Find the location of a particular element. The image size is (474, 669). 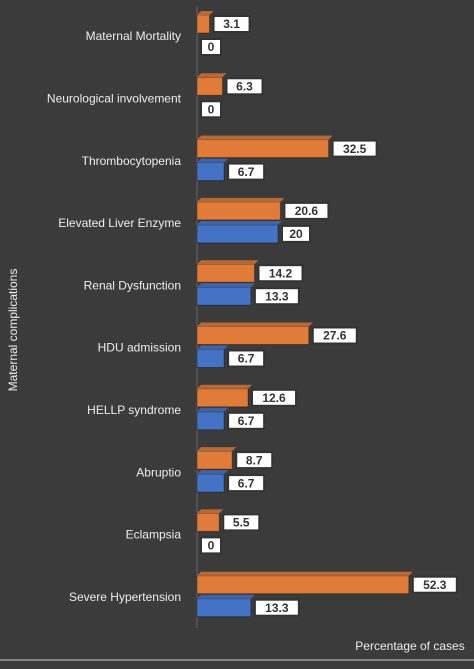

data-label: 20.6 is located at coordinates (307, 211).